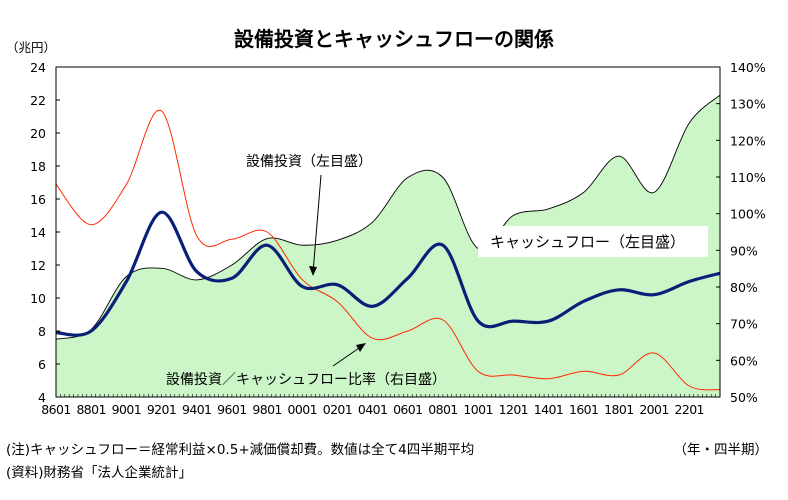  What do you see at coordinates (548, 409) in the screenshot?
I see `x-tick-label: 1401` at bounding box center [548, 409].